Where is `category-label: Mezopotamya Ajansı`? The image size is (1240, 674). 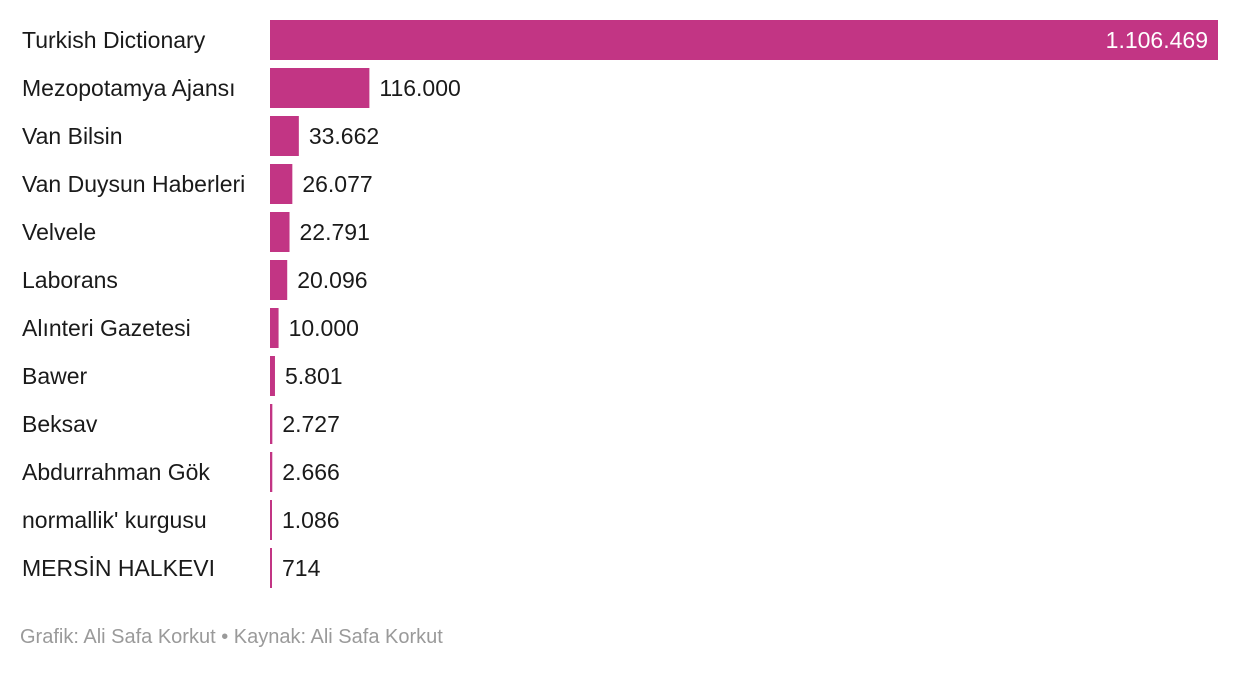
category-label: Mezopotamya Ajansı is located at coordinates (129, 88).